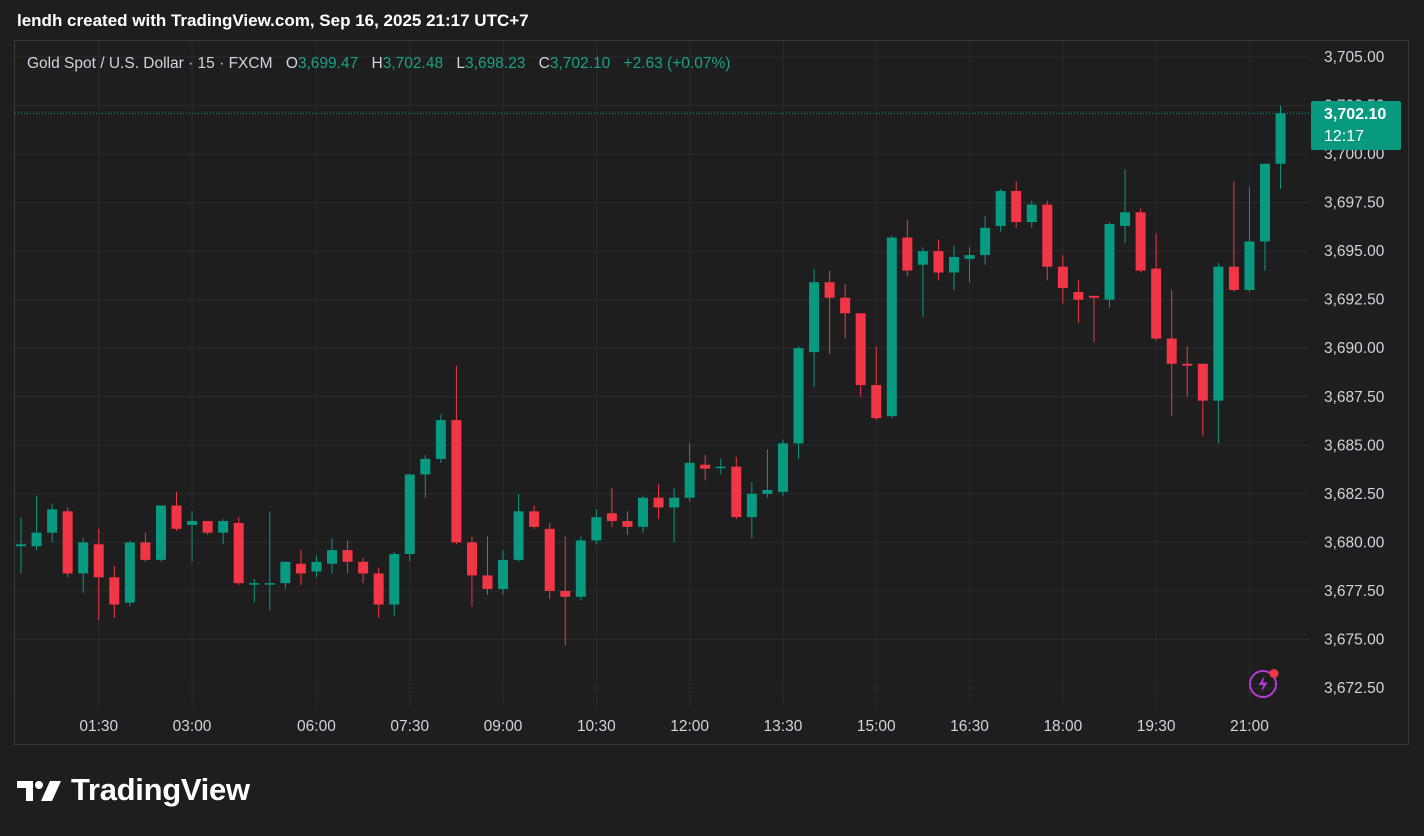 The width and height of the screenshot is (1424, 836). What do you see at coordinates (1354, 639) in the screenshot?
I see `y-tick-label: 3,675.00` at bounding box center [1354, 639].